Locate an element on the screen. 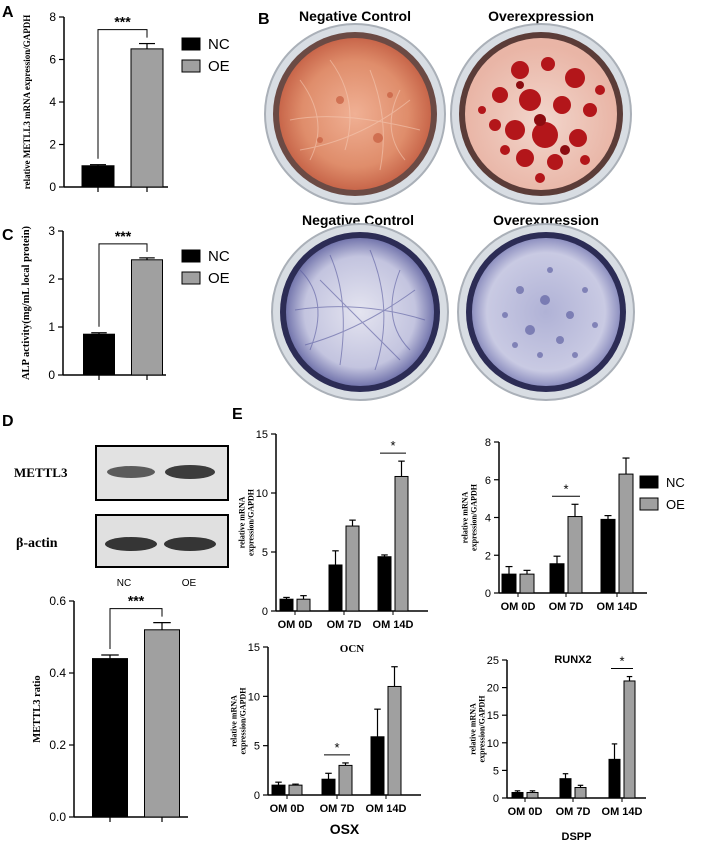 The image size is (708, 842). blot-label-mettl3: METTL3 is located at coordinates (41, 472).